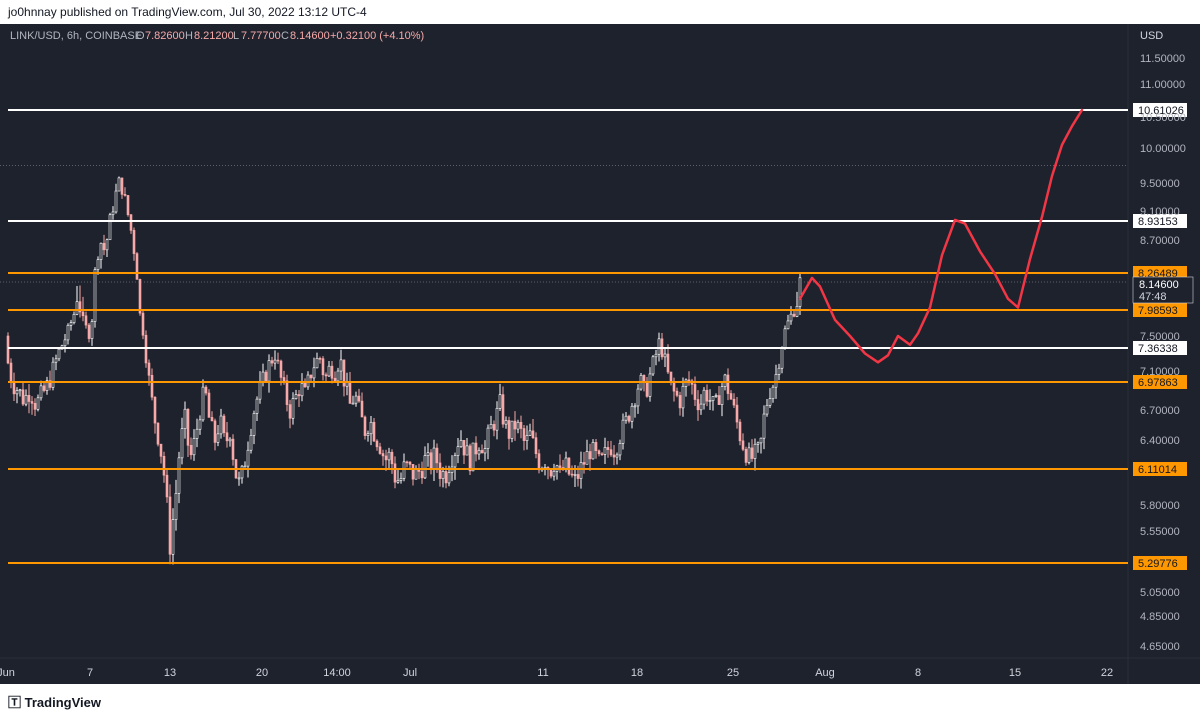  I want to click on level-price-label: 6.11014, so click(1157, 470).